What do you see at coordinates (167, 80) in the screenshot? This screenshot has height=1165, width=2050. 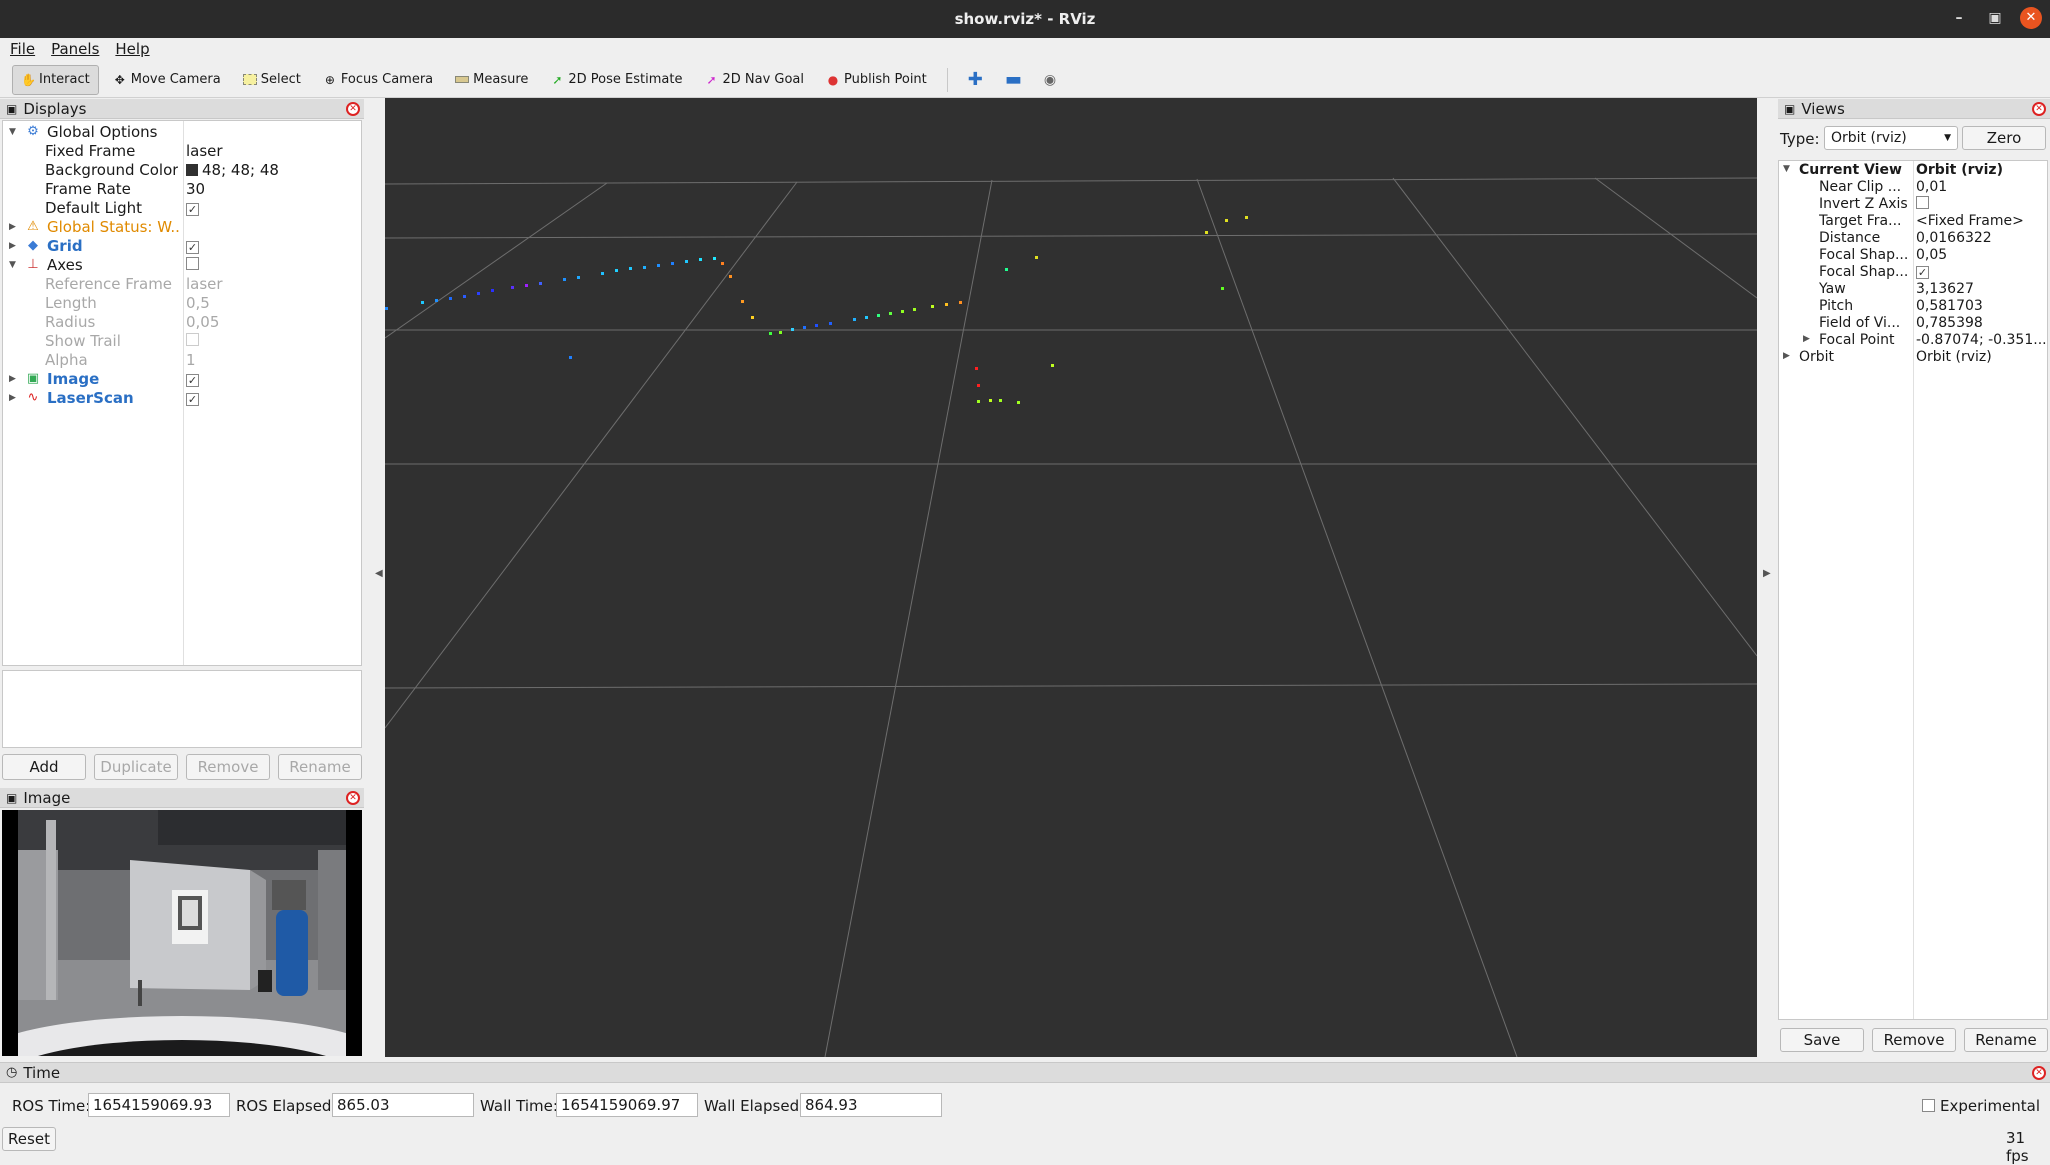 I see `move-camera-tool: ✥ Move Camera` at bounding box center [167, 80].